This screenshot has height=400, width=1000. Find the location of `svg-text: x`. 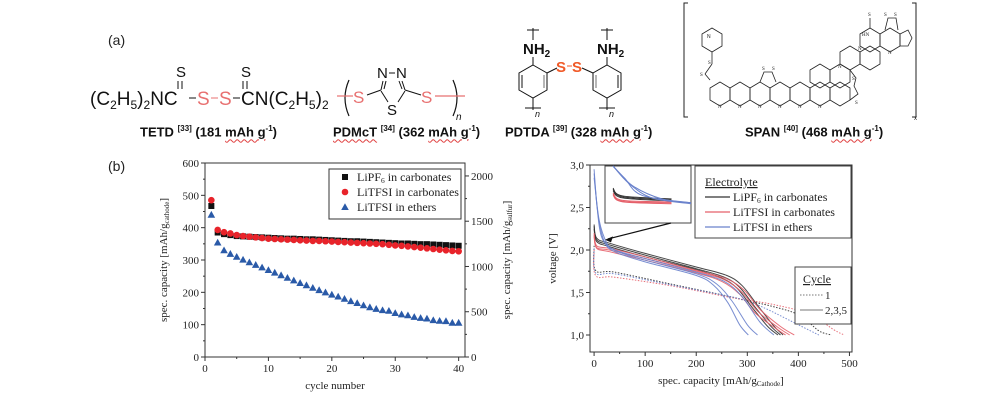

svg-text: x is located at coordinates (915, 119).